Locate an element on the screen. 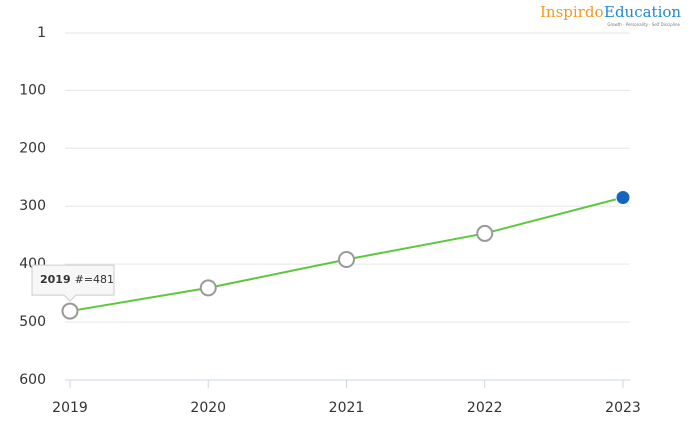  tooltip-label: #=481 is located at coordinates (94, 279).